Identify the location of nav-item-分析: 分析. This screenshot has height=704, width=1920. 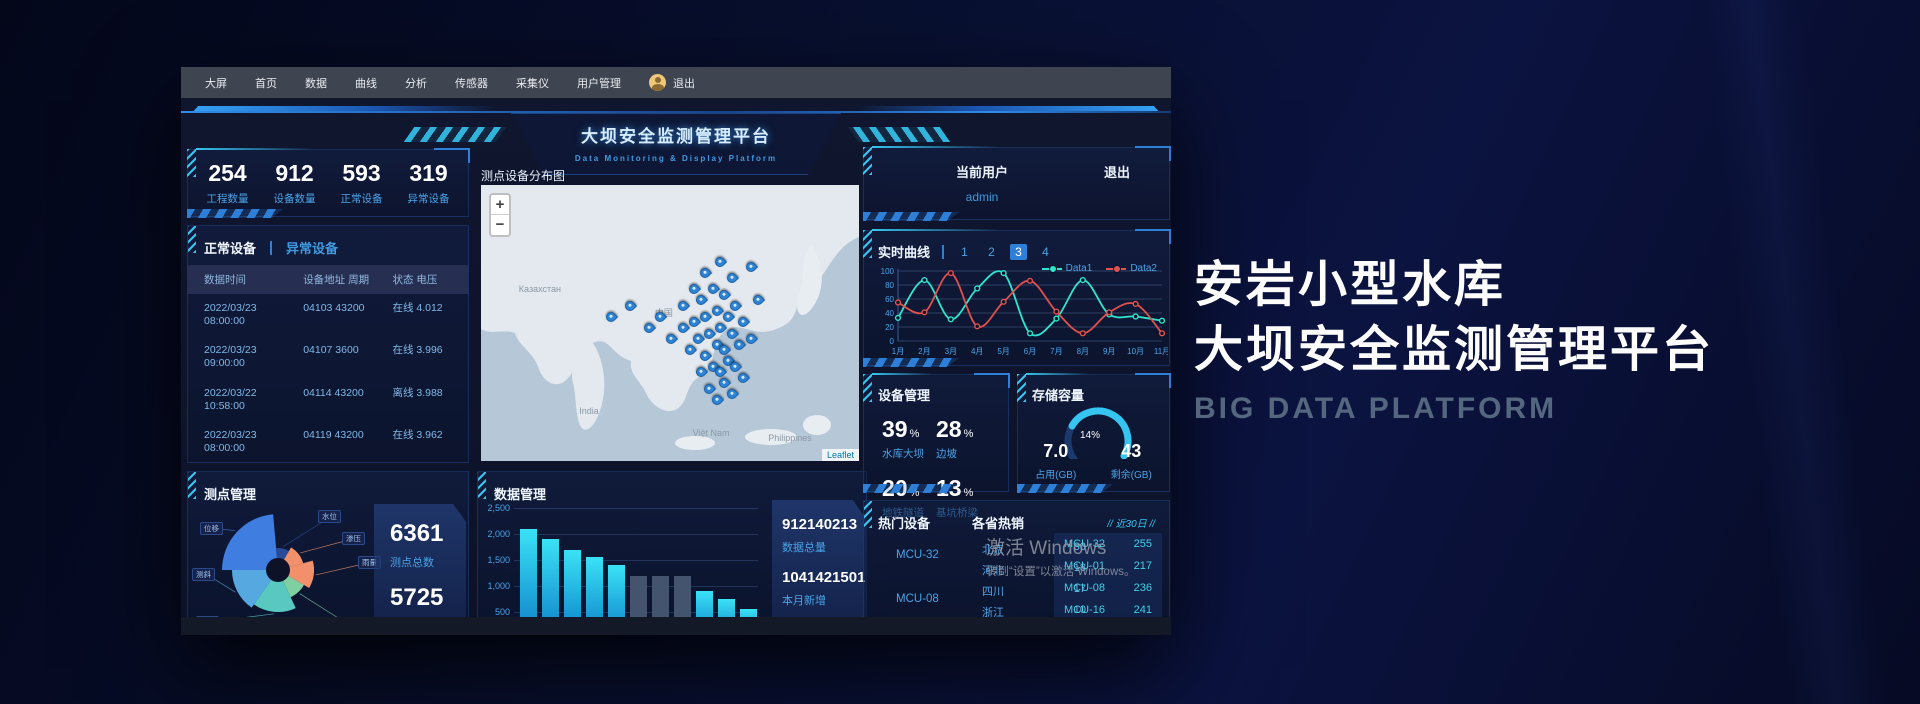
(416, 83).